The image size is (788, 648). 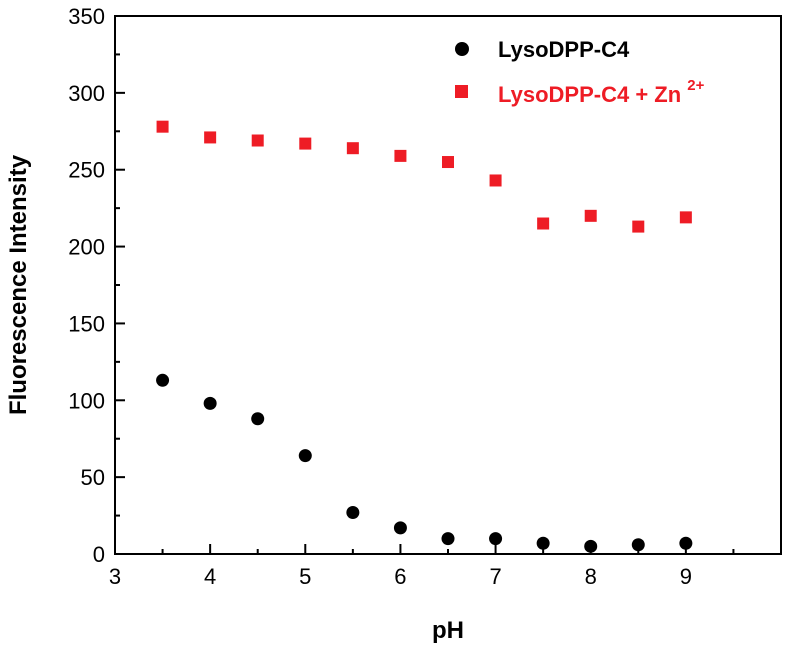 What do you see at coordinates (86, 247) in the screenshot?
I see `y-tick-label: 200` at bounding box center [86, 247].